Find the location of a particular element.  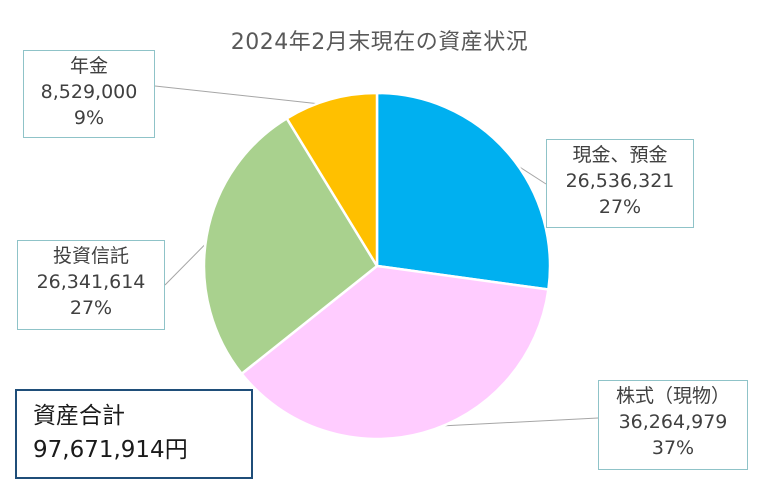

slice-label: 現金、預金 is located at coordinates (620, 155).